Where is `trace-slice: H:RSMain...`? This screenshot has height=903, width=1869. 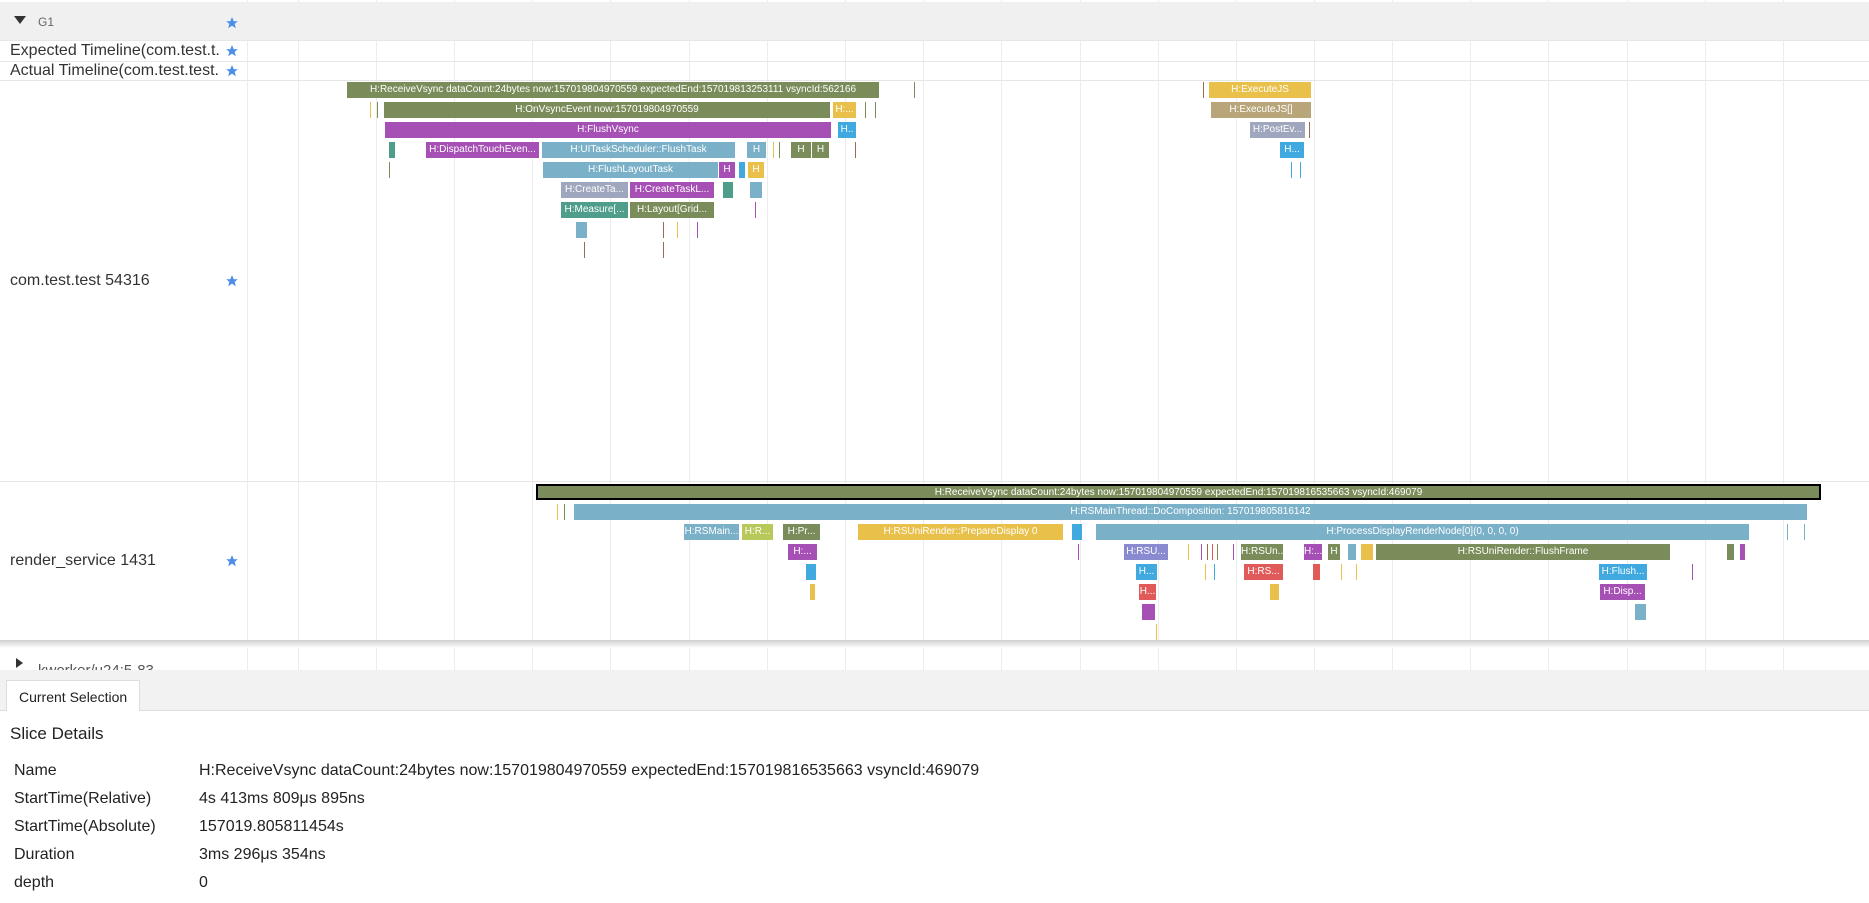
trace-slice: H:RSMain... is located at coordinates (711, 532).